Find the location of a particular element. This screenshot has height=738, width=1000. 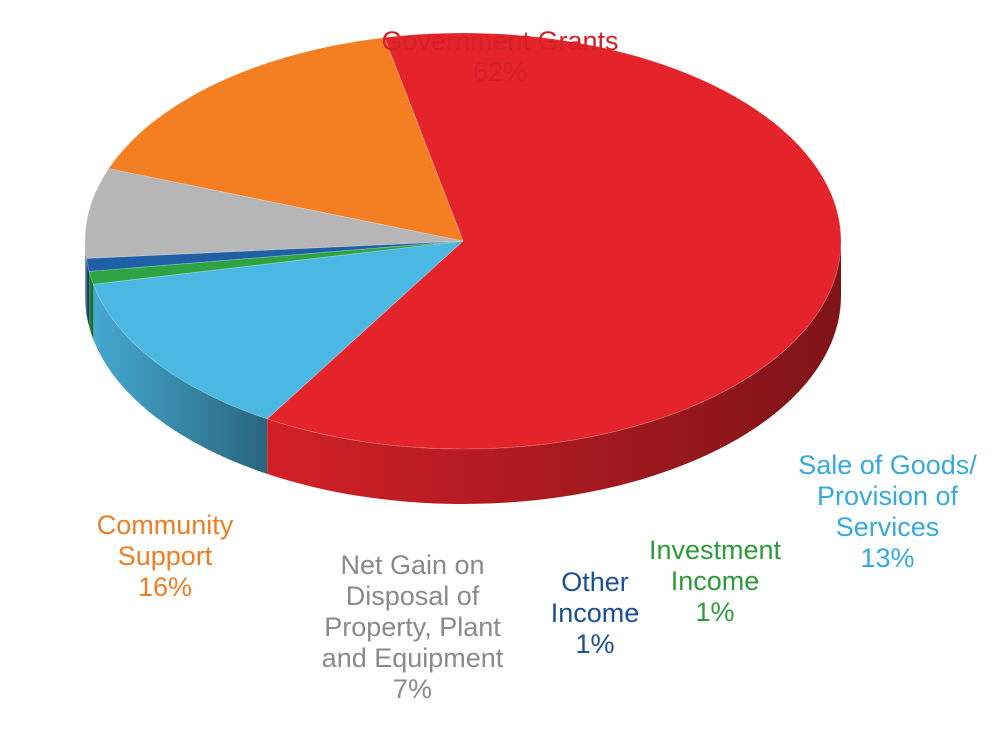

label-text: Provision of is located at coordinates (887, 496).